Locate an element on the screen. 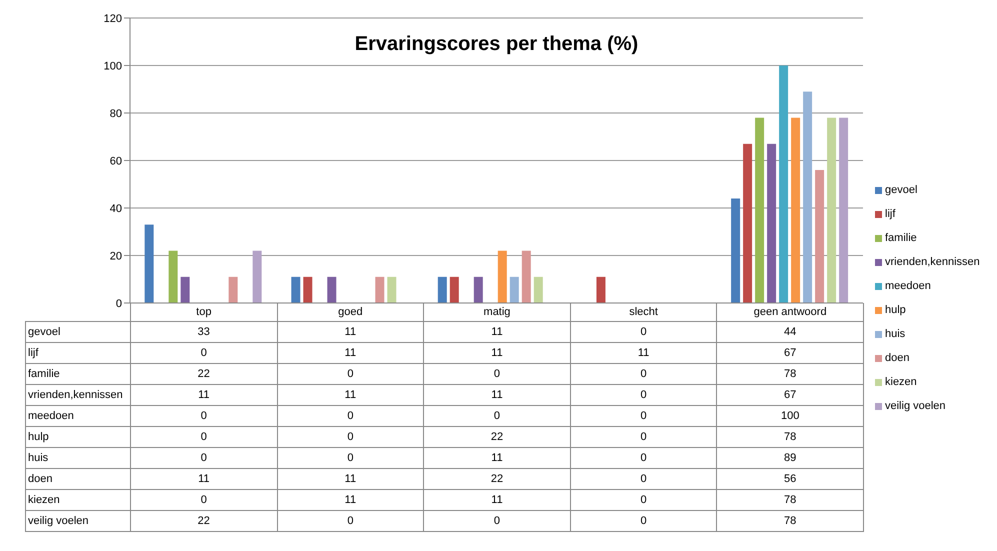 The height and width of the screenshot is (551, 997). legend-label: lijf is located at coordinates (890, 214).